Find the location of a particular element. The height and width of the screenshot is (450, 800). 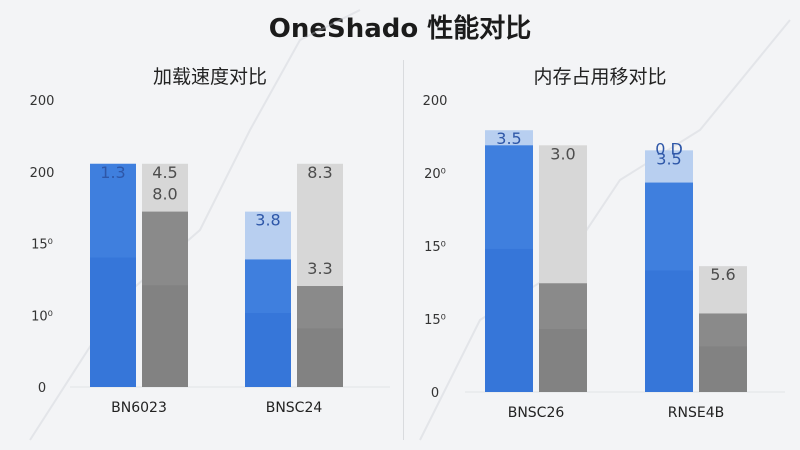

data-label-secondary: 0 D is located at coordinates (669, 148).